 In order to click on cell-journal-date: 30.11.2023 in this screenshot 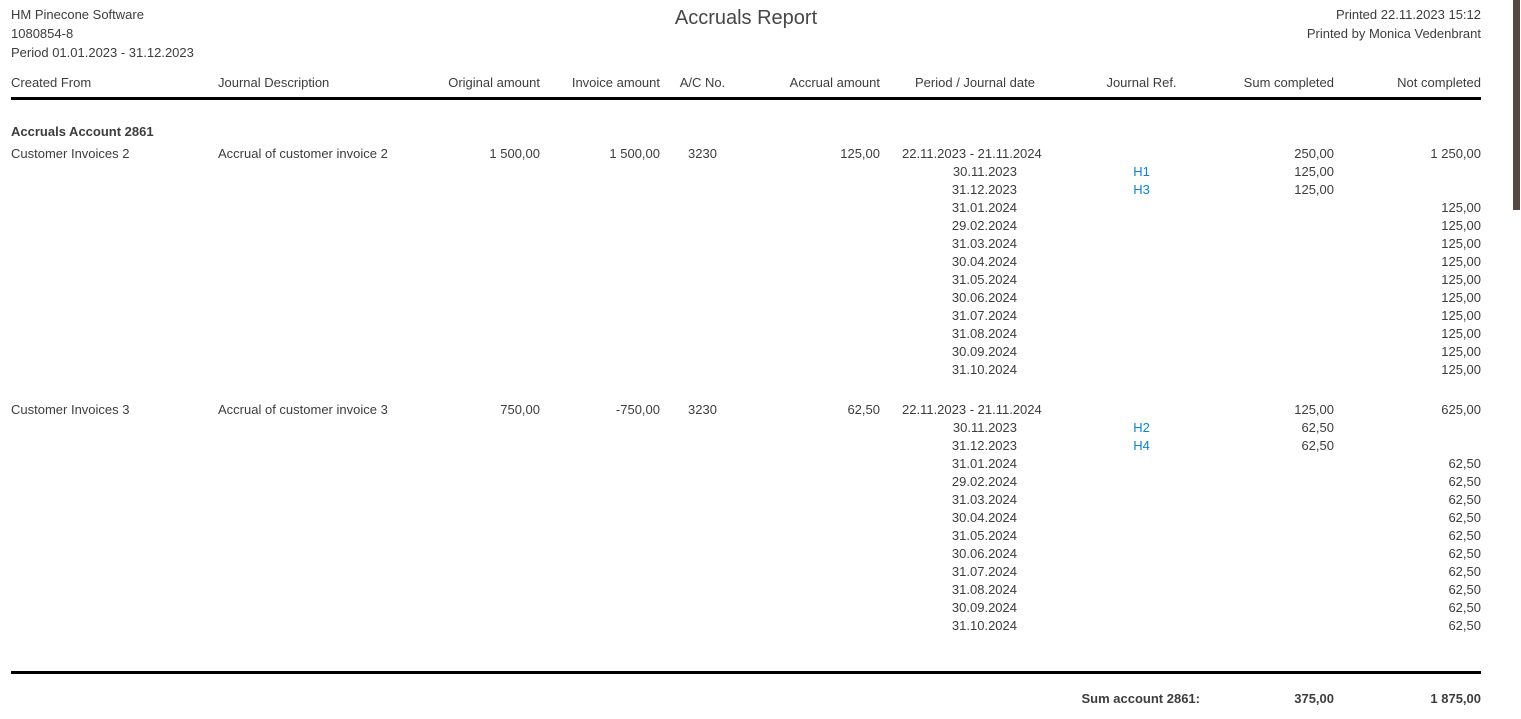, I will do `click(984, 171)`.